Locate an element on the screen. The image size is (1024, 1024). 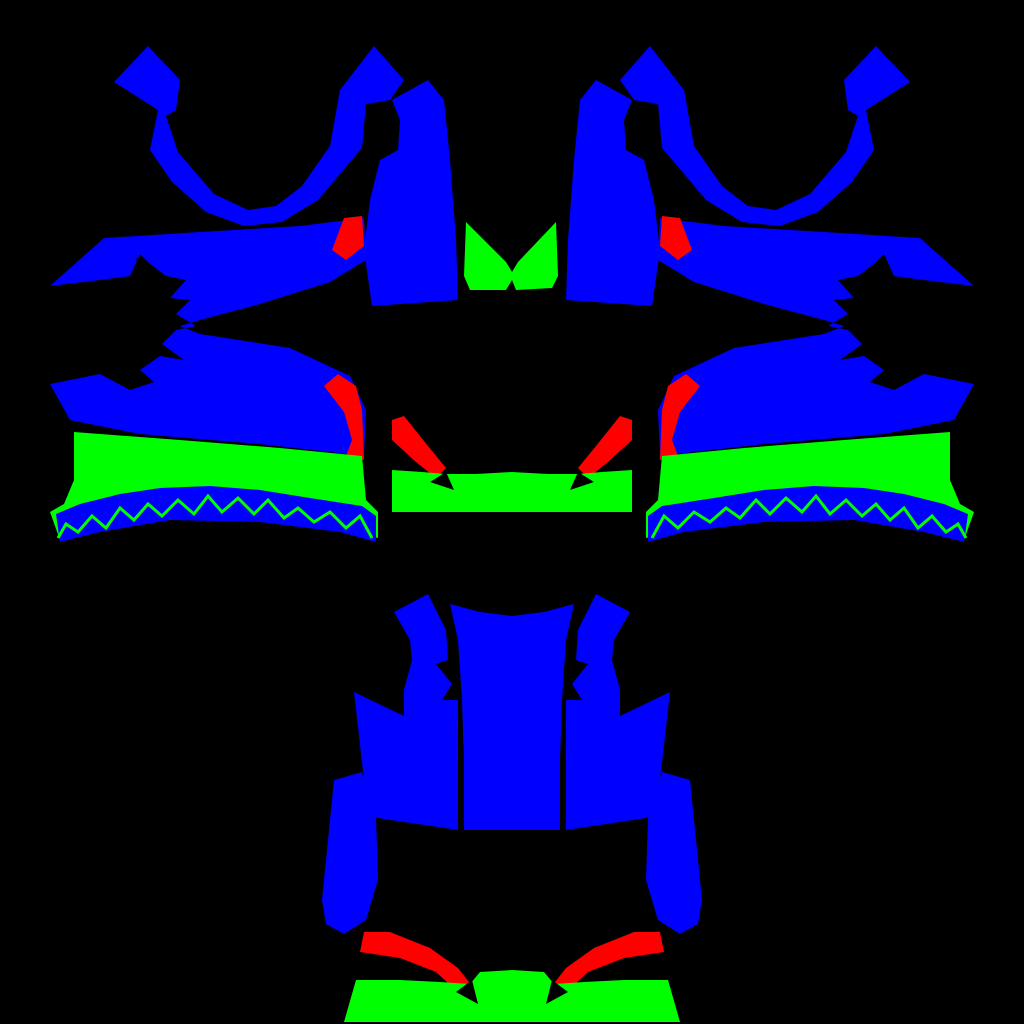
body-front-left is located at coordinates (390, 764).